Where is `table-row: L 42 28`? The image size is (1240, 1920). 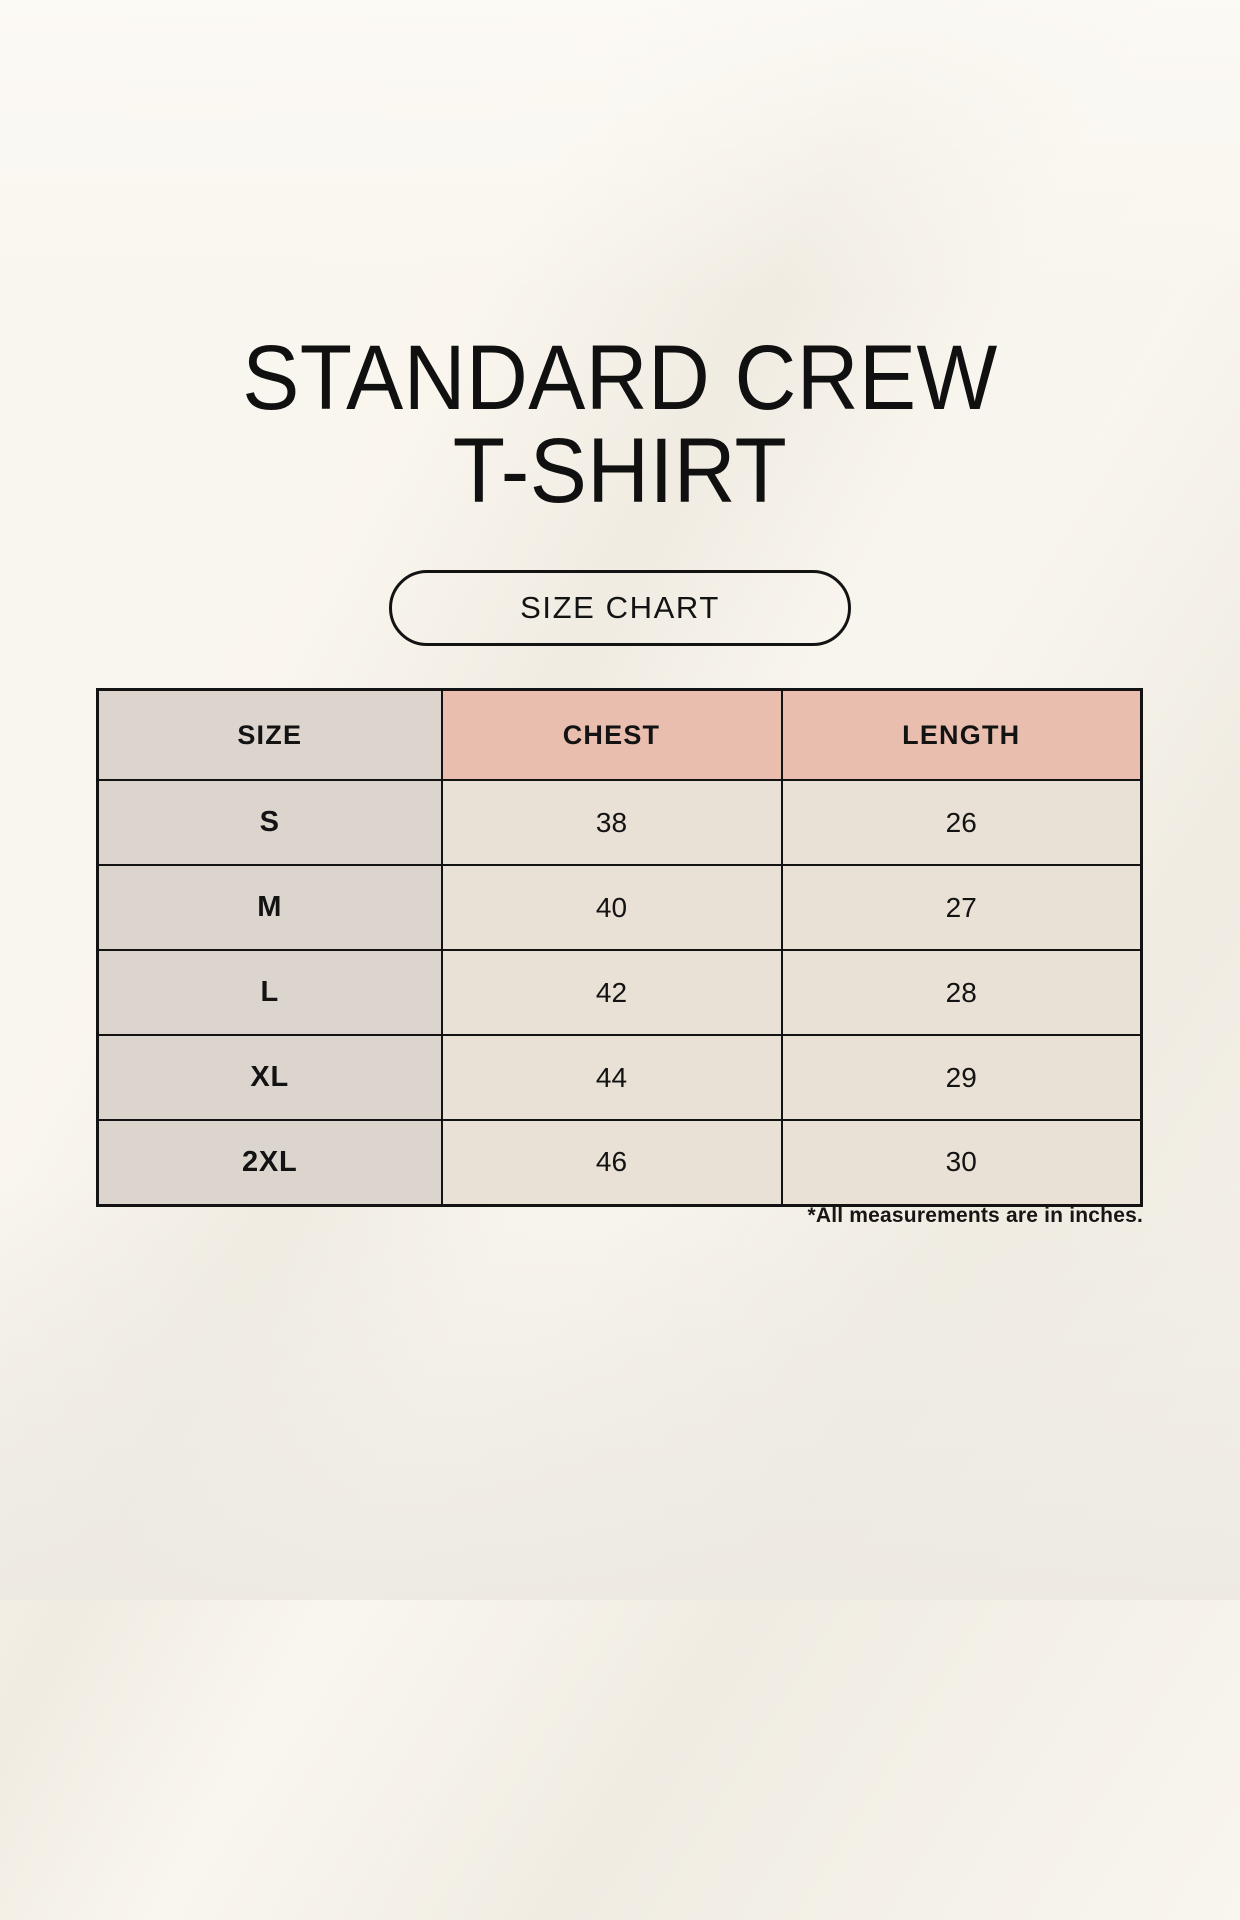 table-row: L 42 28 is located at coordinates (619, 992).